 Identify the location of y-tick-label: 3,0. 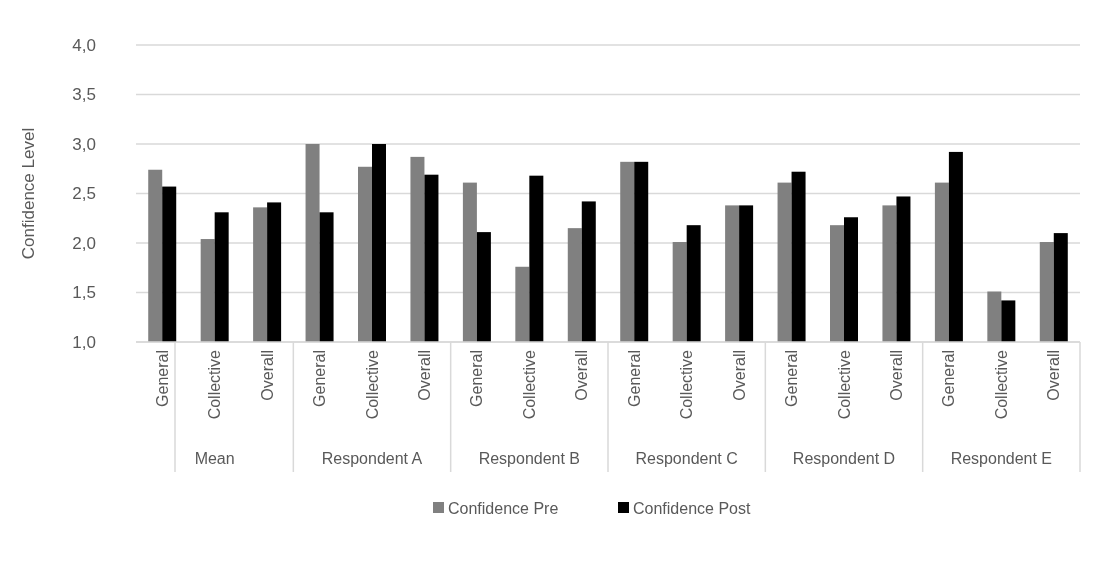
(84, 144).